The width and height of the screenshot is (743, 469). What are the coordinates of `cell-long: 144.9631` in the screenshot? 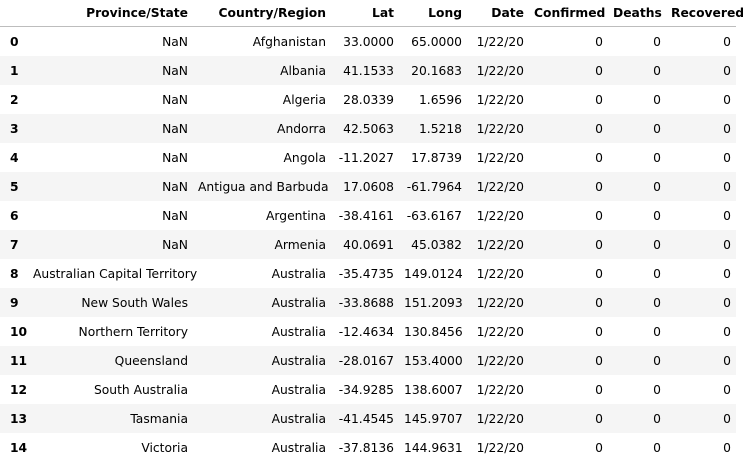 It's located at (433, 447).